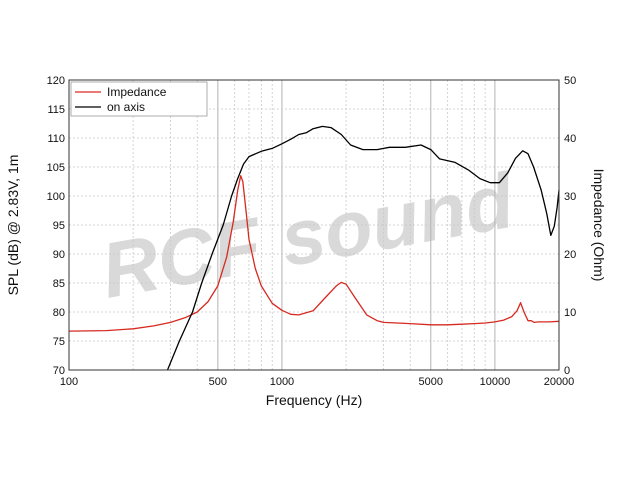  What do you see at coordinates (126, 107) in the screenshot?
I see `legend-label: on axis` at bounding box center [126, 107].